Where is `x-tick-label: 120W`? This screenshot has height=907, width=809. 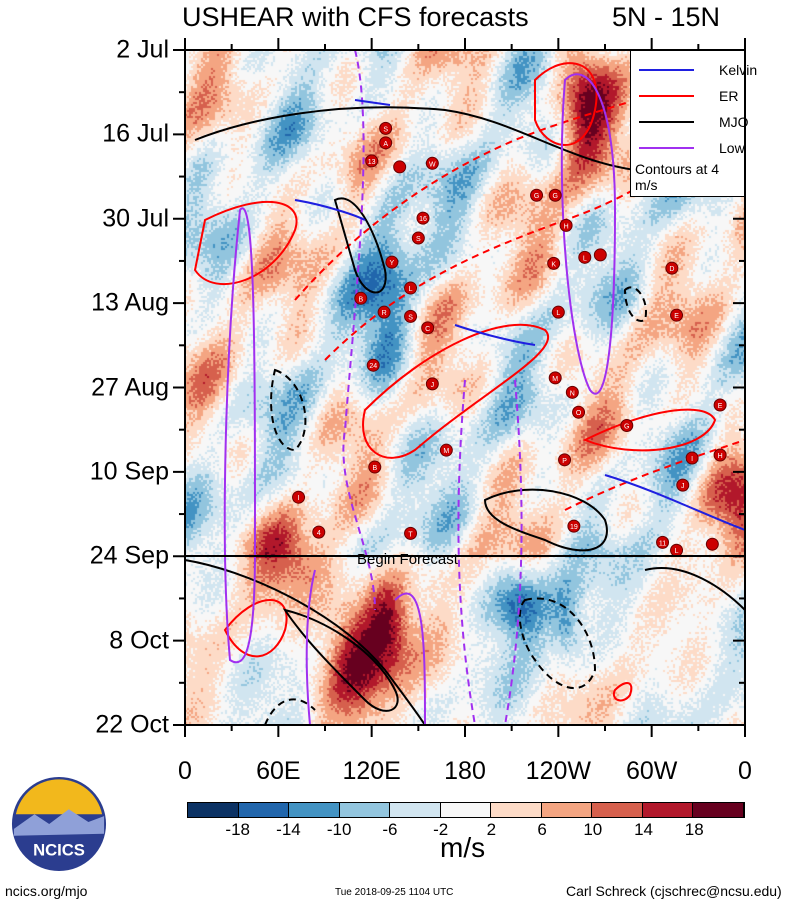 x-tick-label: 120W is located at coordinates (558, 771).